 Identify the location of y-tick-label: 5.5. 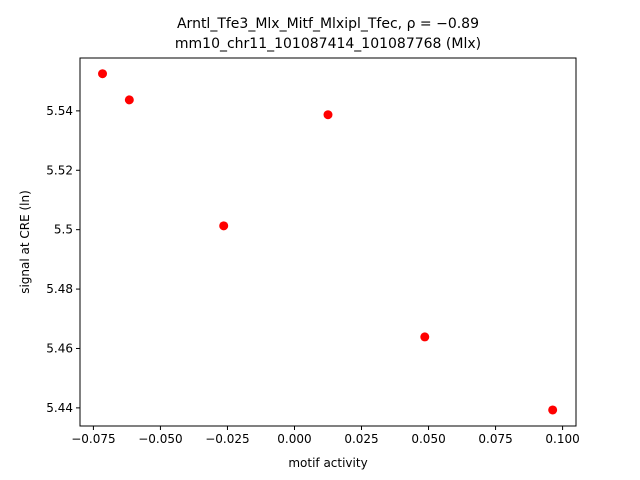
(63, 230).